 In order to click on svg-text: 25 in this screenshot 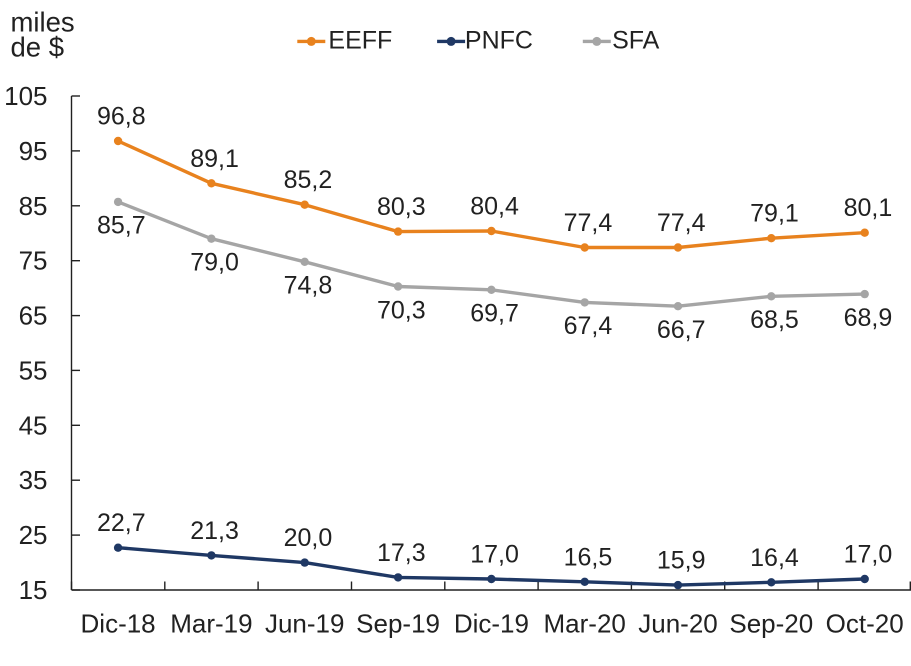, I will do `click(33, 535)`.